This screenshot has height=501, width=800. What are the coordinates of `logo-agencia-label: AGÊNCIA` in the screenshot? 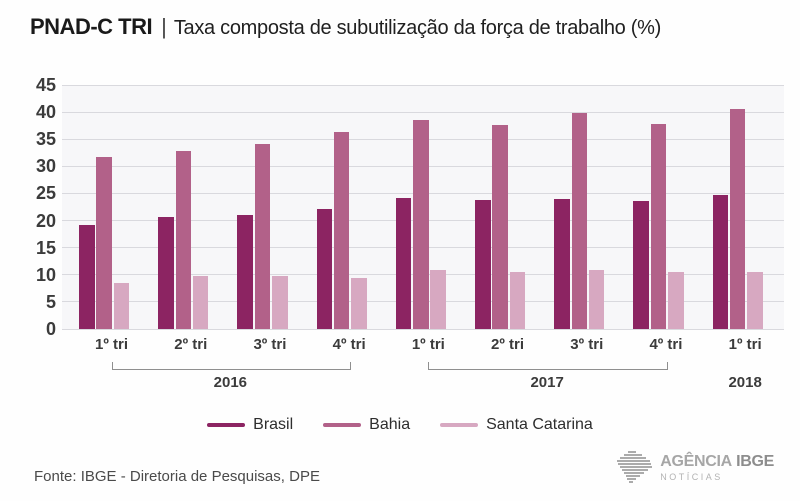 It's located at (696, 461).